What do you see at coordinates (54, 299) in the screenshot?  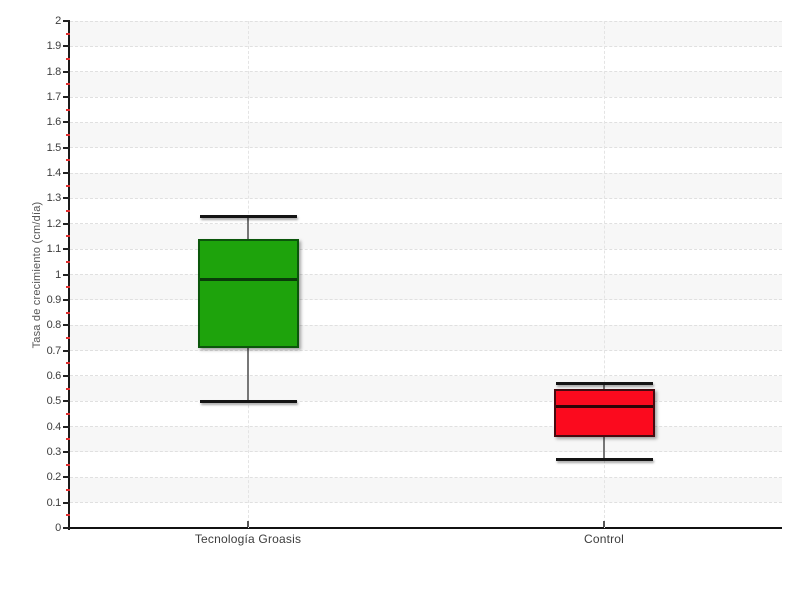 I see `y-axis-tick-label: 0.9` at bounding box center [54, 299].